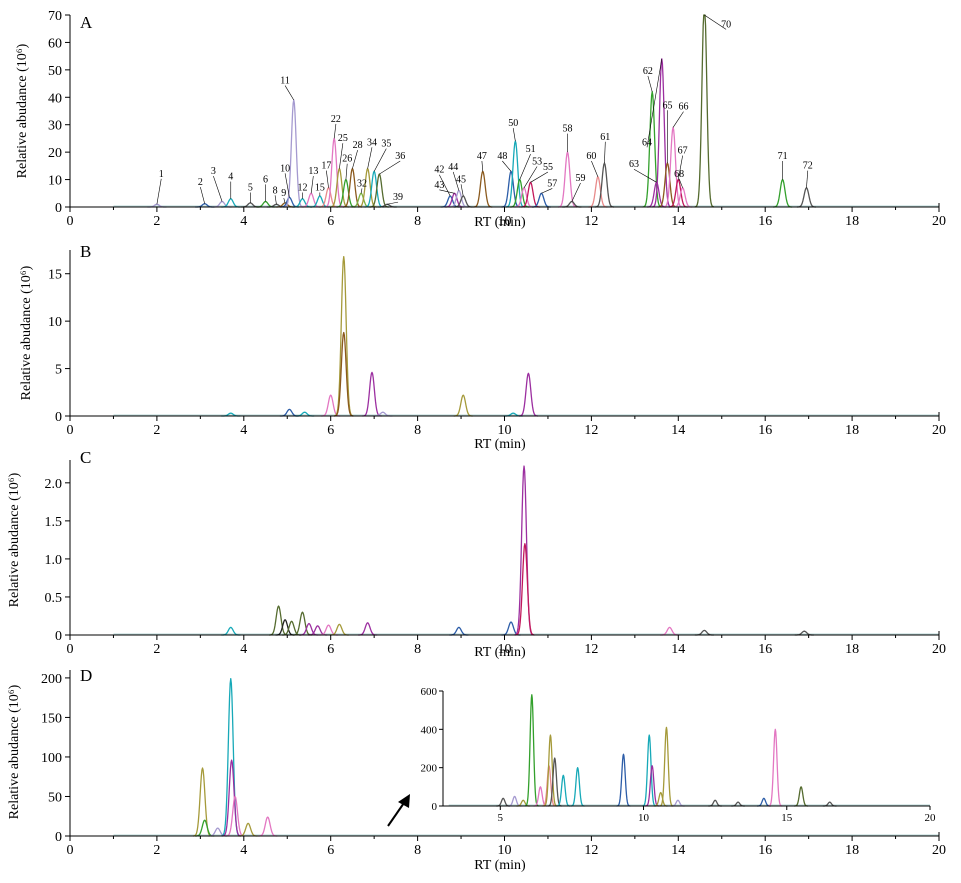 The width and height of the screenshot is (961, 883). I want to click on y-tick-label: 200, so click(51, 679).